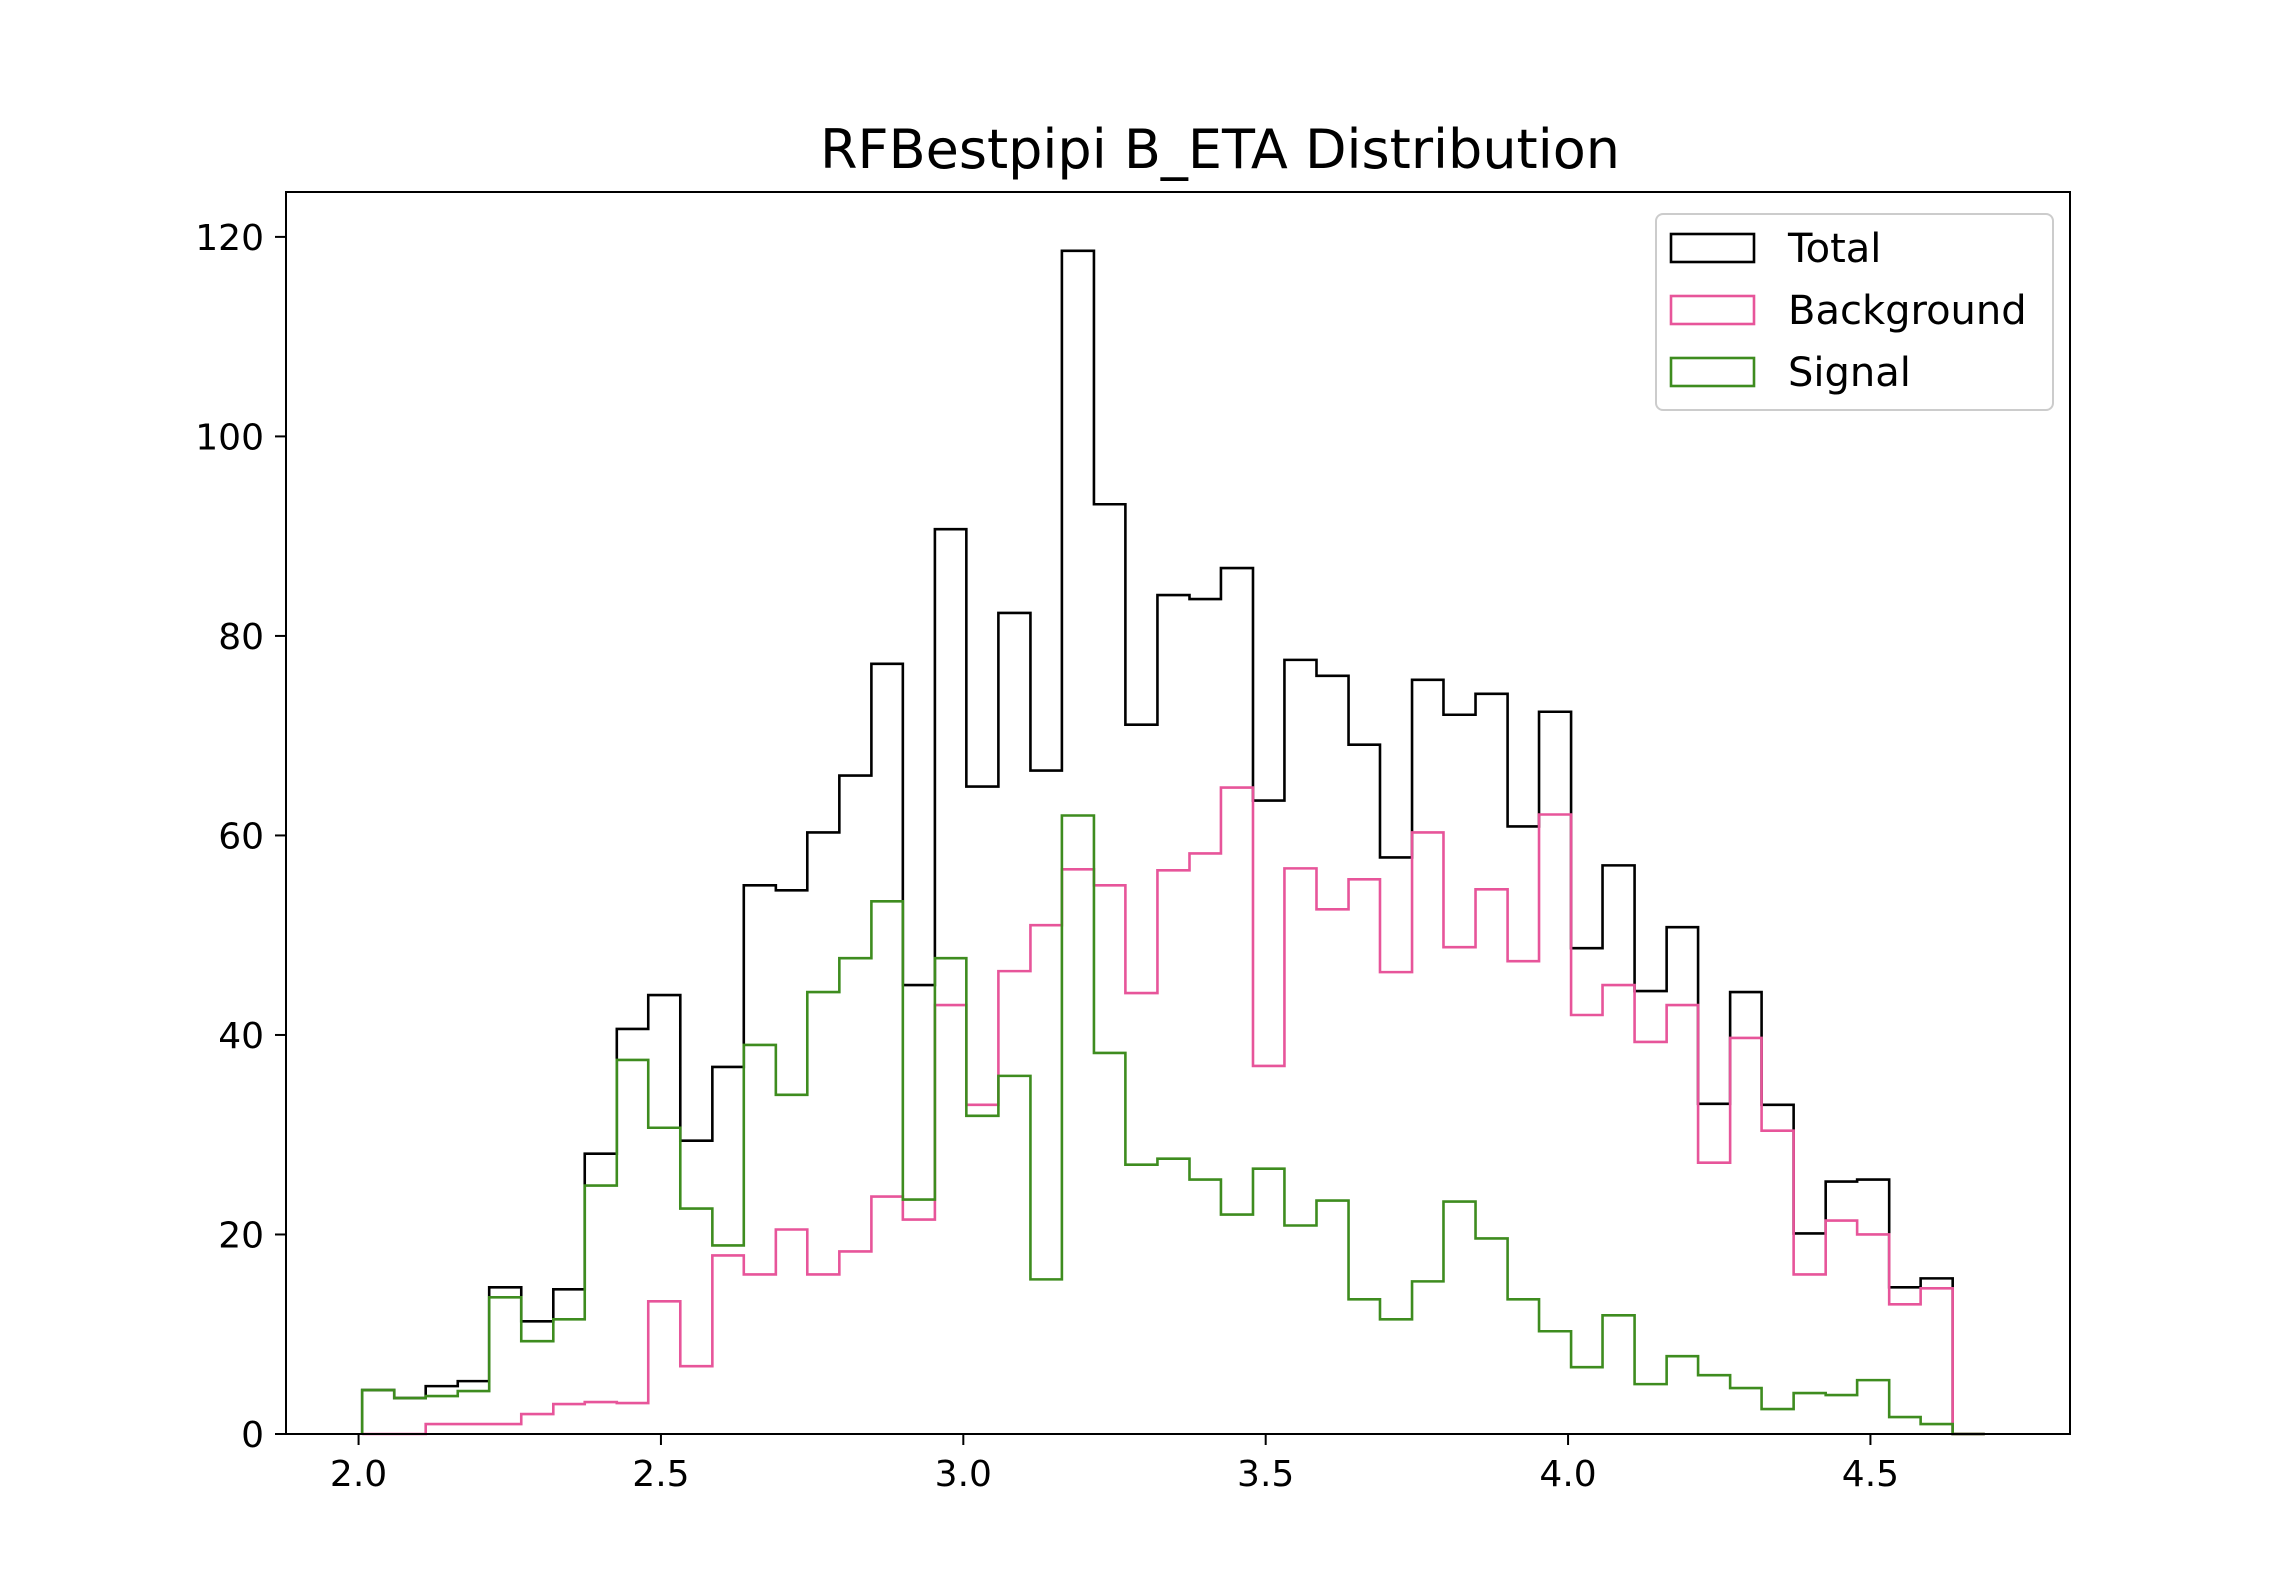  What do you see at coordinates (241, 637) in the screenshot?
I see `y-tick-label: 80` at bounding box center [241, 637].